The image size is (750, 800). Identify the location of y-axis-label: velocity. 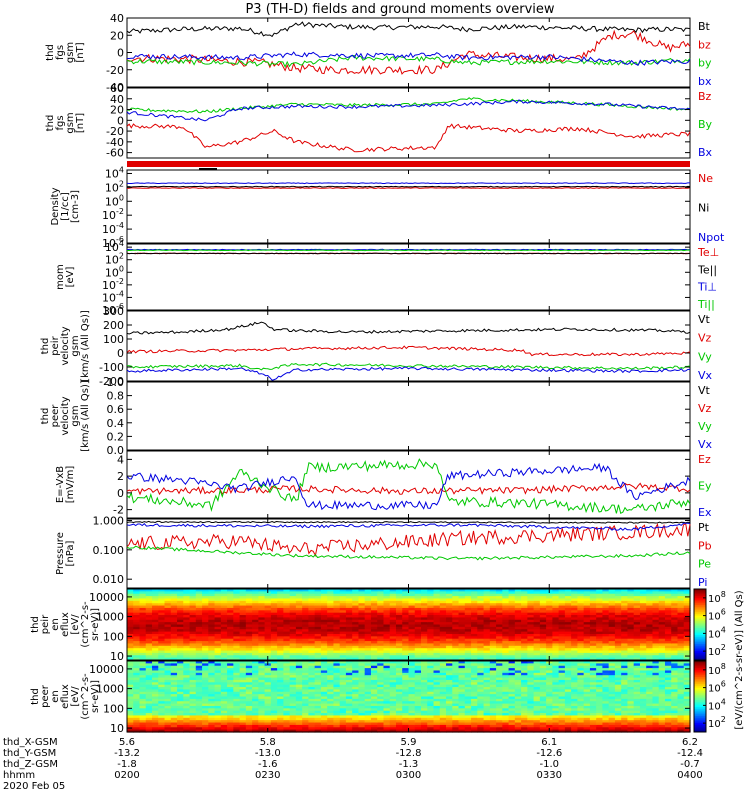
(65, 345).